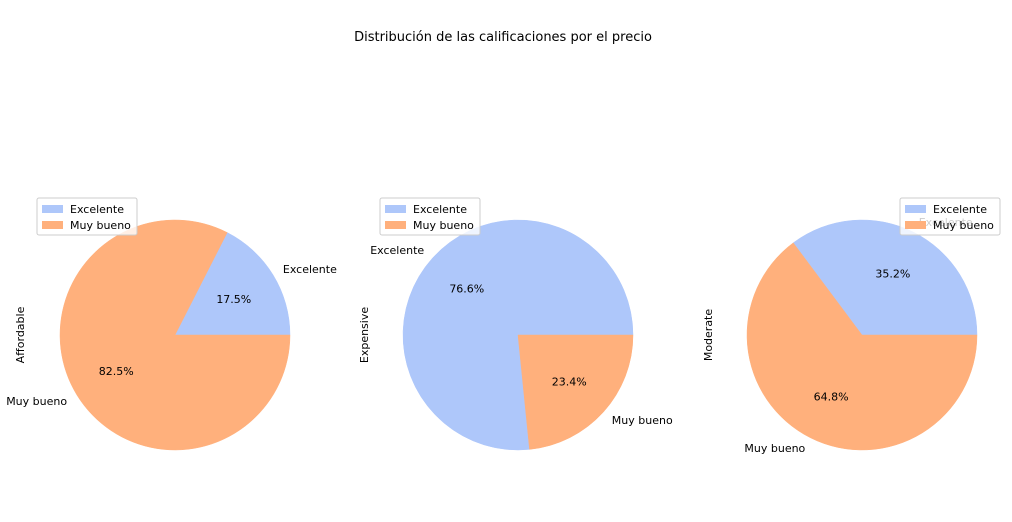 The image size is (1012, 522). What do you see at coordinates (708, 335) in the screenshot?
I see `axis-ylabel: Moderate` at bounding box center [708, 335].